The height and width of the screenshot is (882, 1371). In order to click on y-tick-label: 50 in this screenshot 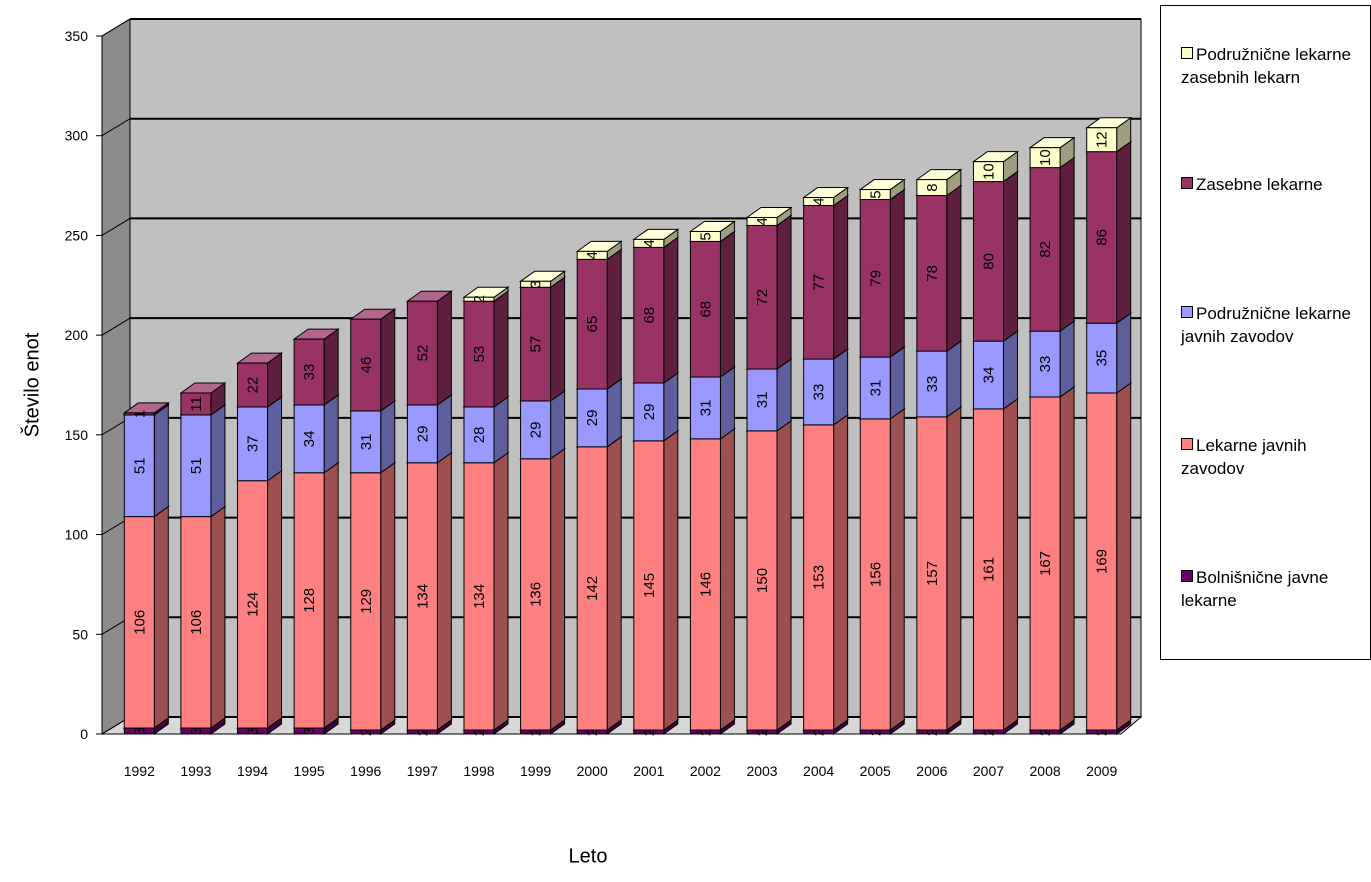, I will do `click(80, 634)`.